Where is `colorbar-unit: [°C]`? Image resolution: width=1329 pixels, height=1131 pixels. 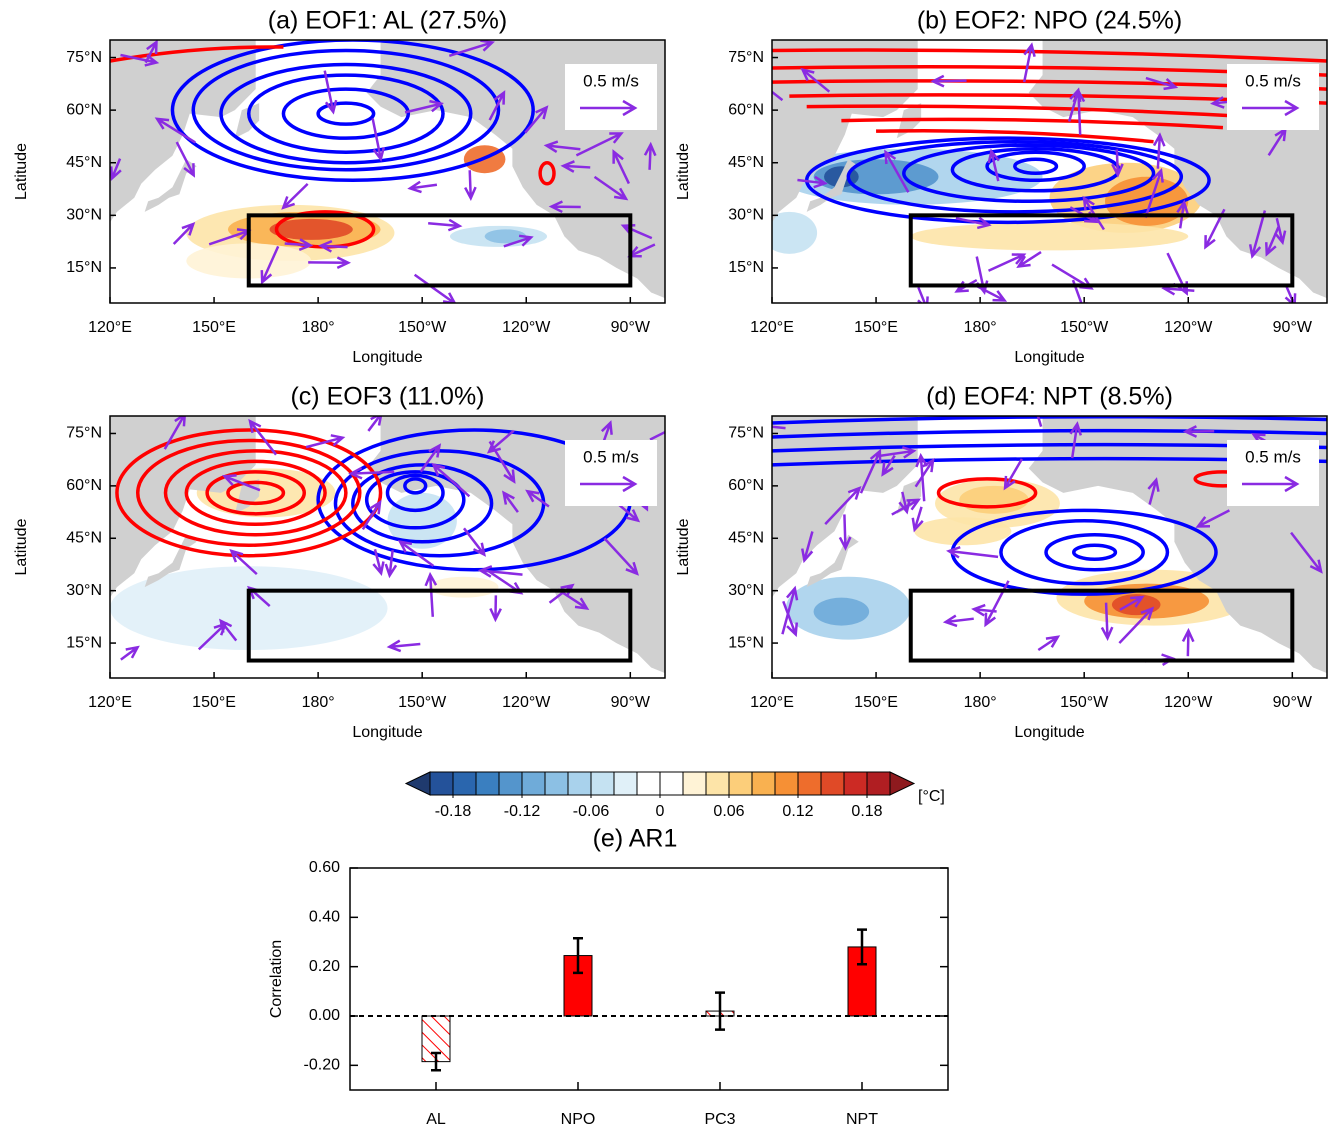 colorbar-unit: [°C] is located at coordinates (931, 796).